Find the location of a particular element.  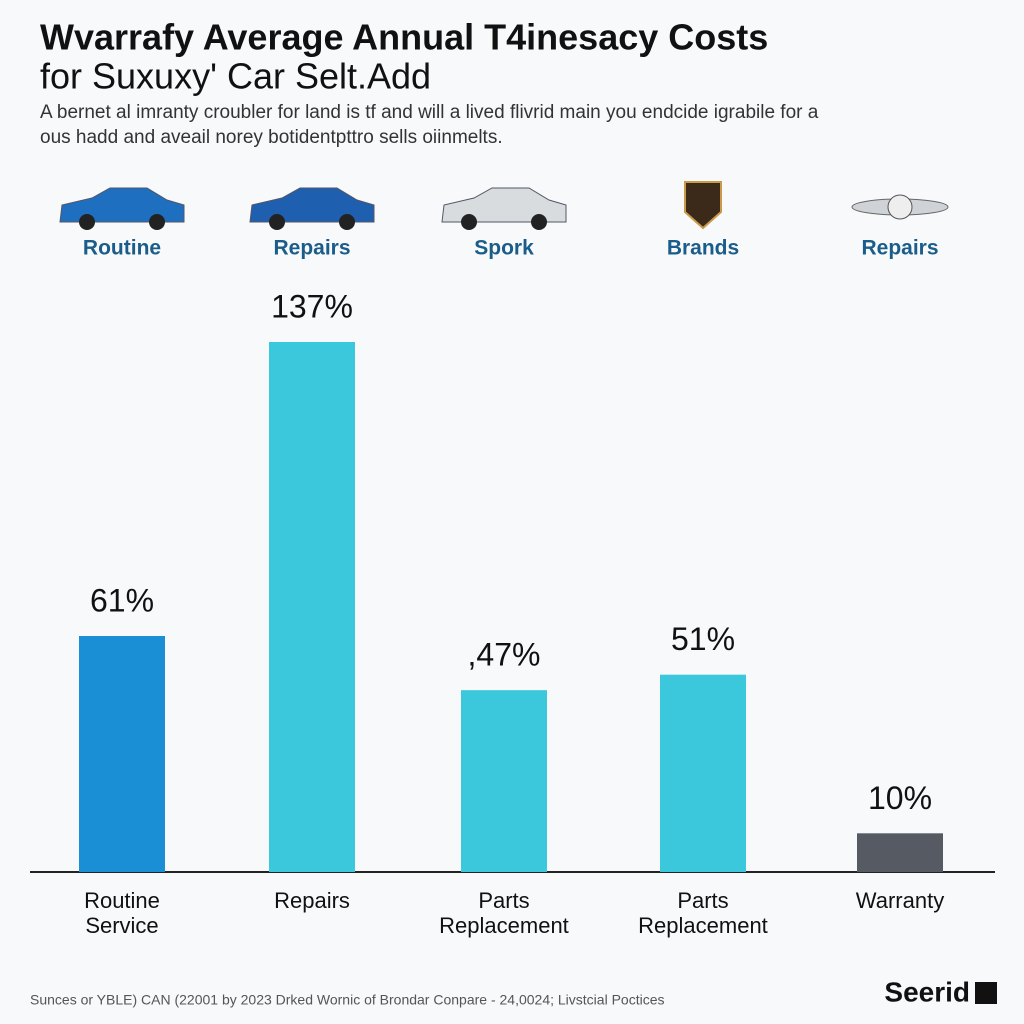

emblem-icon is located at coordinates (900, 207).